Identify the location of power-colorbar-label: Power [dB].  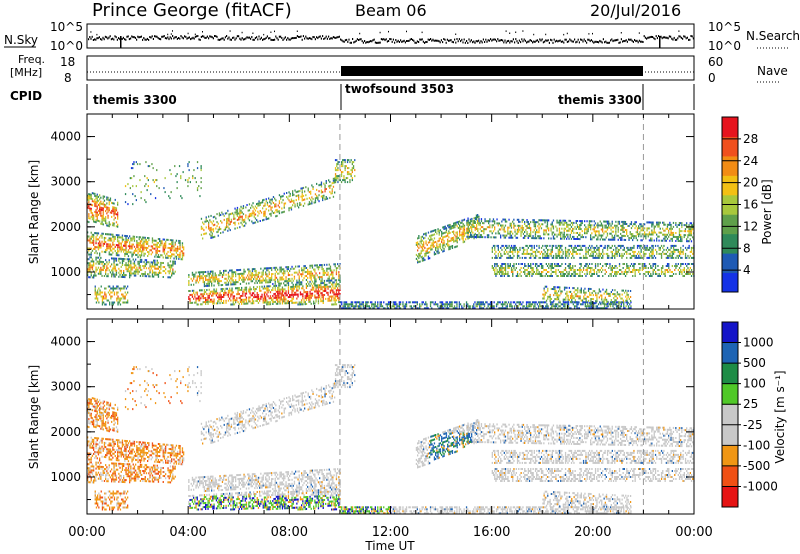
(767, 211).